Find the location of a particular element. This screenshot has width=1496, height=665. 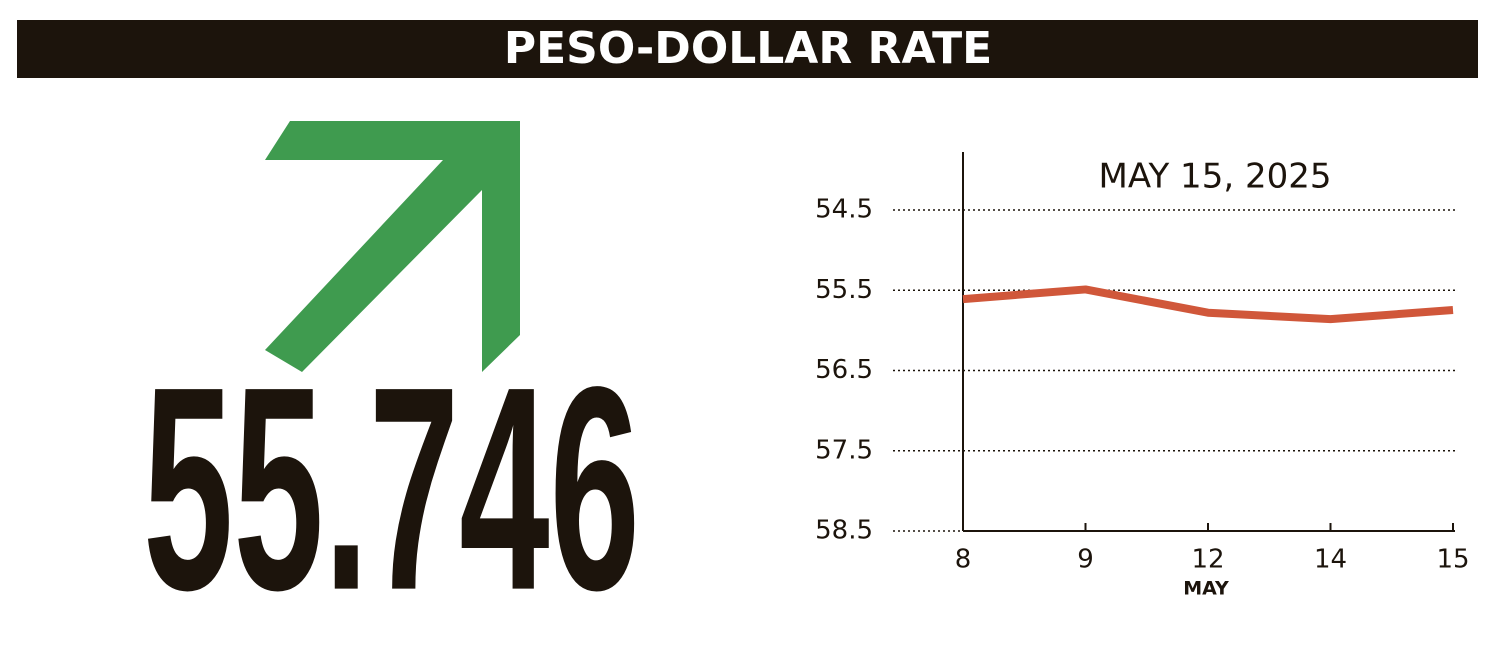

y-tick-label: 54.5 is located at coordinates (844, 210).